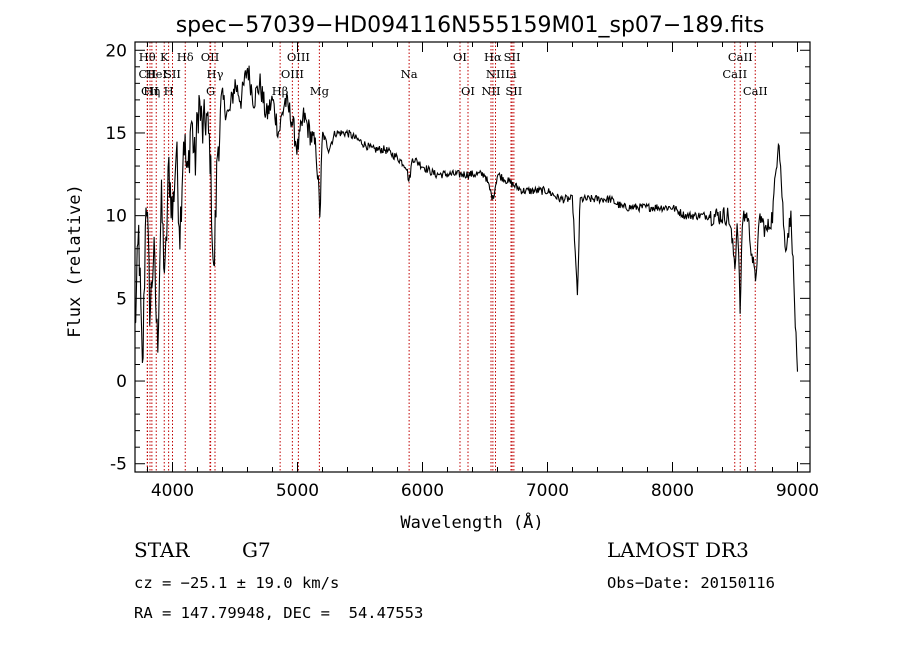  I want to click on spectral-subclass: G7, so click(256, 550).